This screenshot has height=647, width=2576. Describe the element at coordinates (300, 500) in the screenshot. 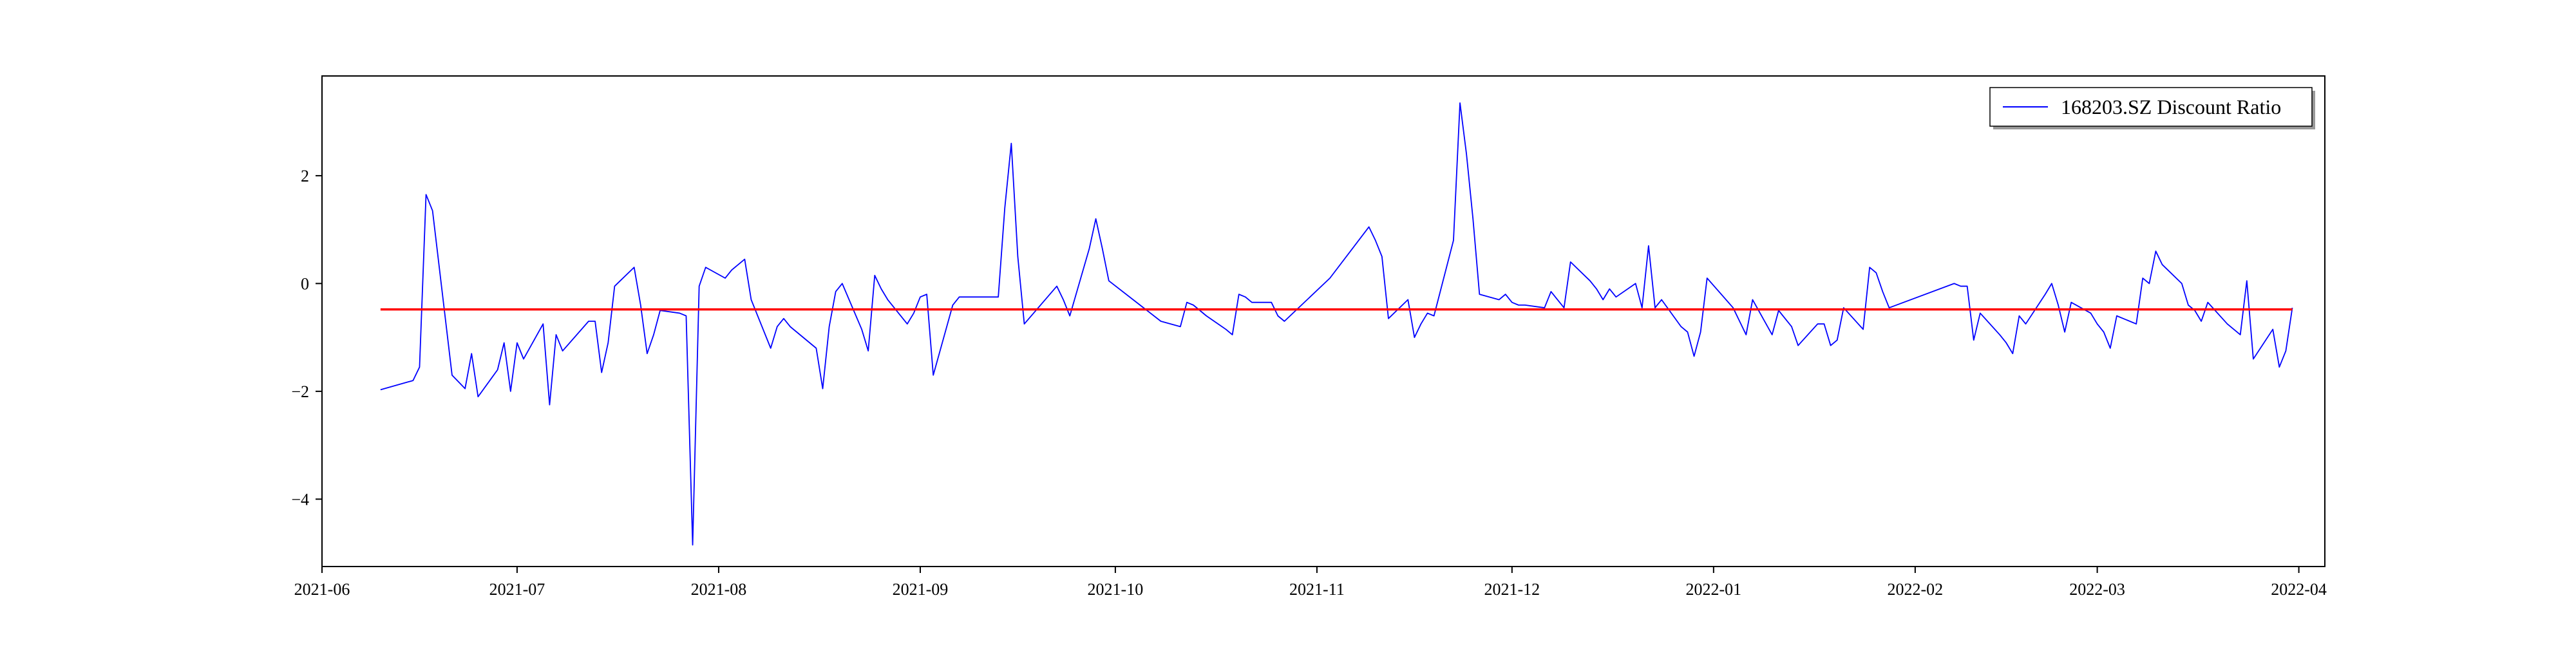

I see `y-tick-label: −4` at that location.